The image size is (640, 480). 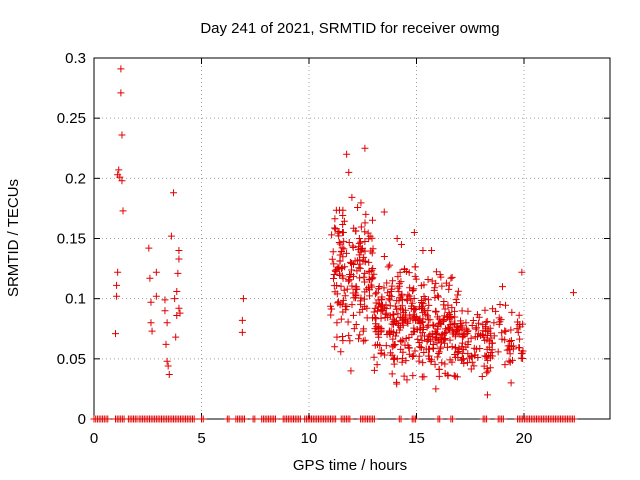 What do you see at coordinates (71, 118) in the screenshot?
I see `y-tick-label: 0.25` at bounding box center [71, 118].